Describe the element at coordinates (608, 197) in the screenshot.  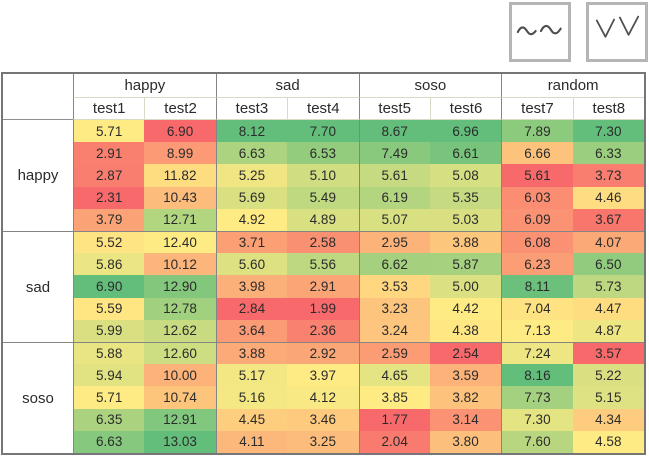
I see `heatmap-cell: 4.46` at that location.